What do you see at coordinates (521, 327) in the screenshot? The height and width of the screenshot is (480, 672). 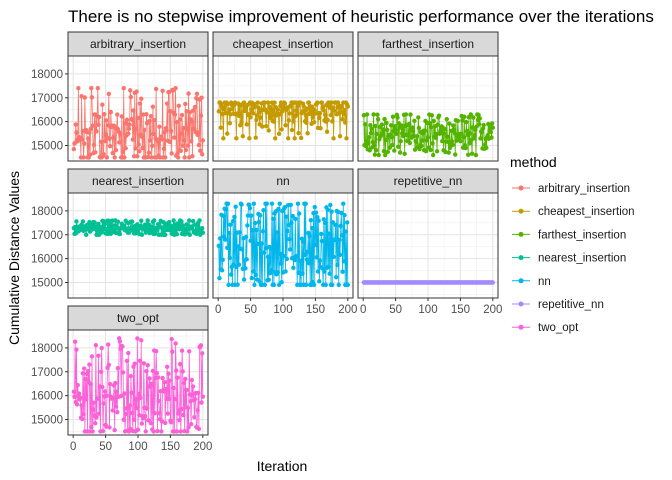 I see `legend-key-point` at bounding box center [521, 327].